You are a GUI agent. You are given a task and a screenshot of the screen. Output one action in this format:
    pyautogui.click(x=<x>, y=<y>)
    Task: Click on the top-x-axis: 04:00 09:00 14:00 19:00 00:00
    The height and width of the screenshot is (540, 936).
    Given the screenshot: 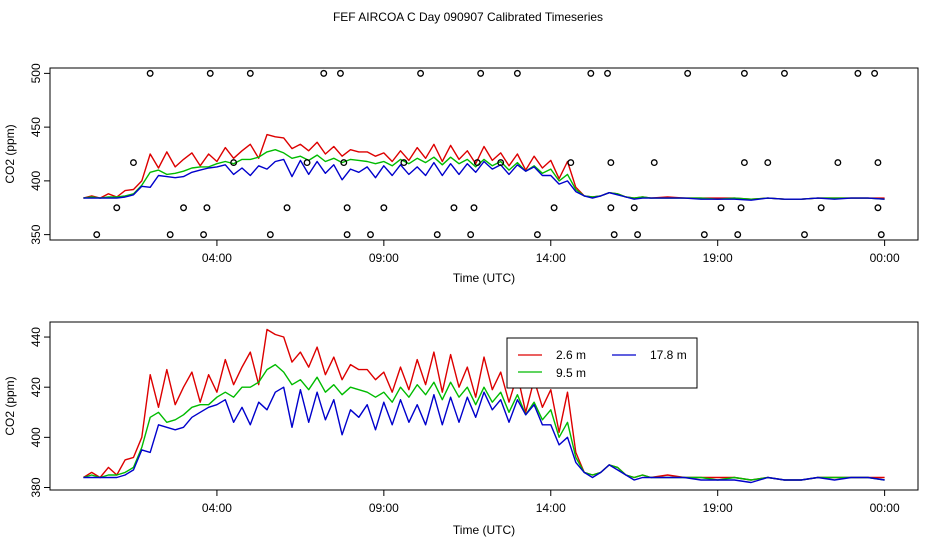 What is the action you would take?
    pyautogui.click(x=551, y=252)
    